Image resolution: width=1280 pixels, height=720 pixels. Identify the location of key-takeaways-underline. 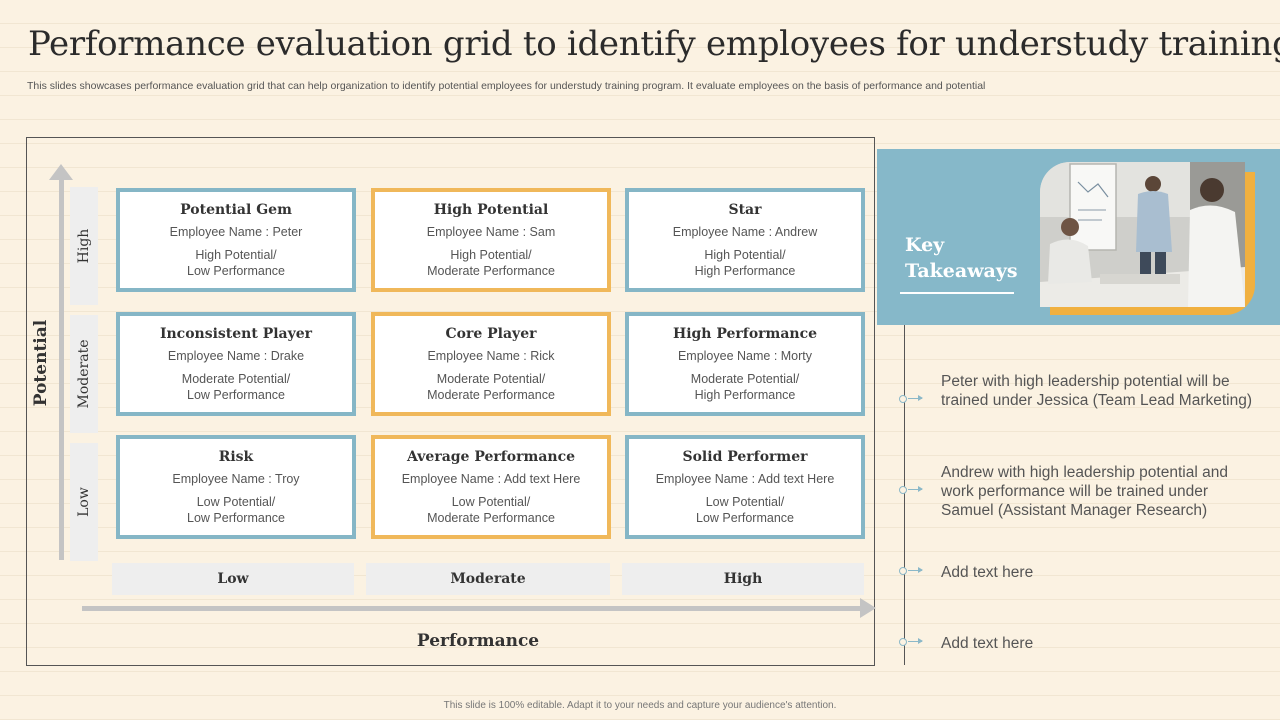
(957, 293).